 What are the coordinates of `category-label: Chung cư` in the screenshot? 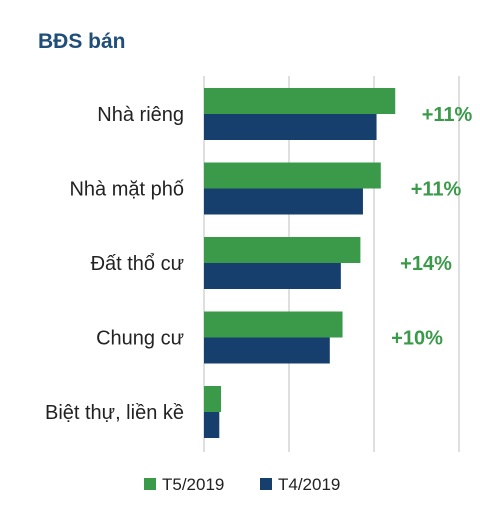 It's located at (140, 339).